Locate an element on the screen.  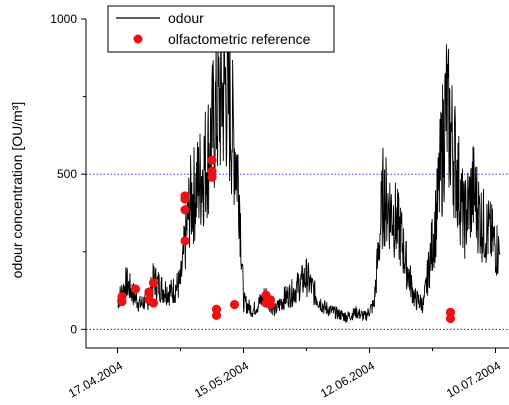
legend-marker-icon is located at coordinates (138, 39).